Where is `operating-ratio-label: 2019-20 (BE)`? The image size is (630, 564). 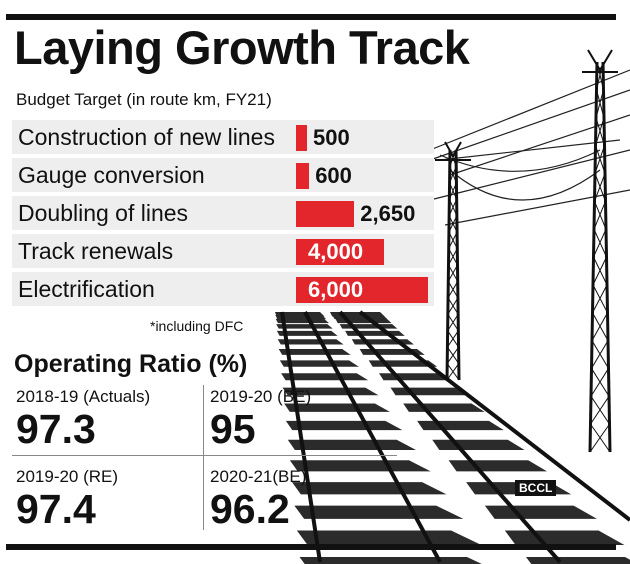
operating-ratio-label: 2019-20 (BE) is located at coordinates (261, 396).